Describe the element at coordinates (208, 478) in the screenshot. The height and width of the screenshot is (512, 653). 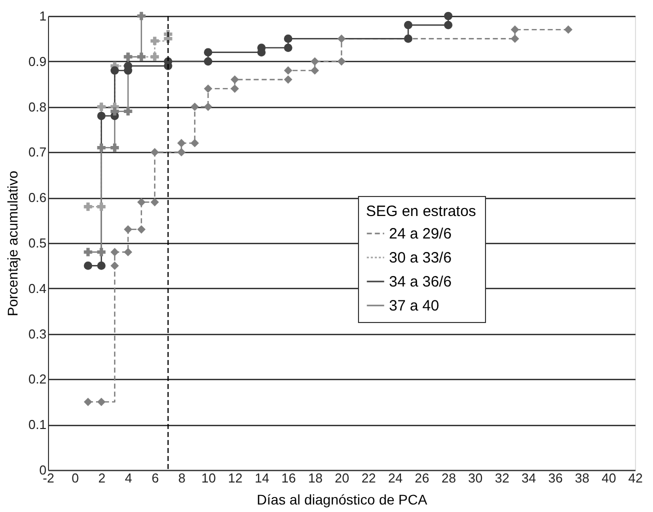
I see `x-tick-label: 10` at that location.